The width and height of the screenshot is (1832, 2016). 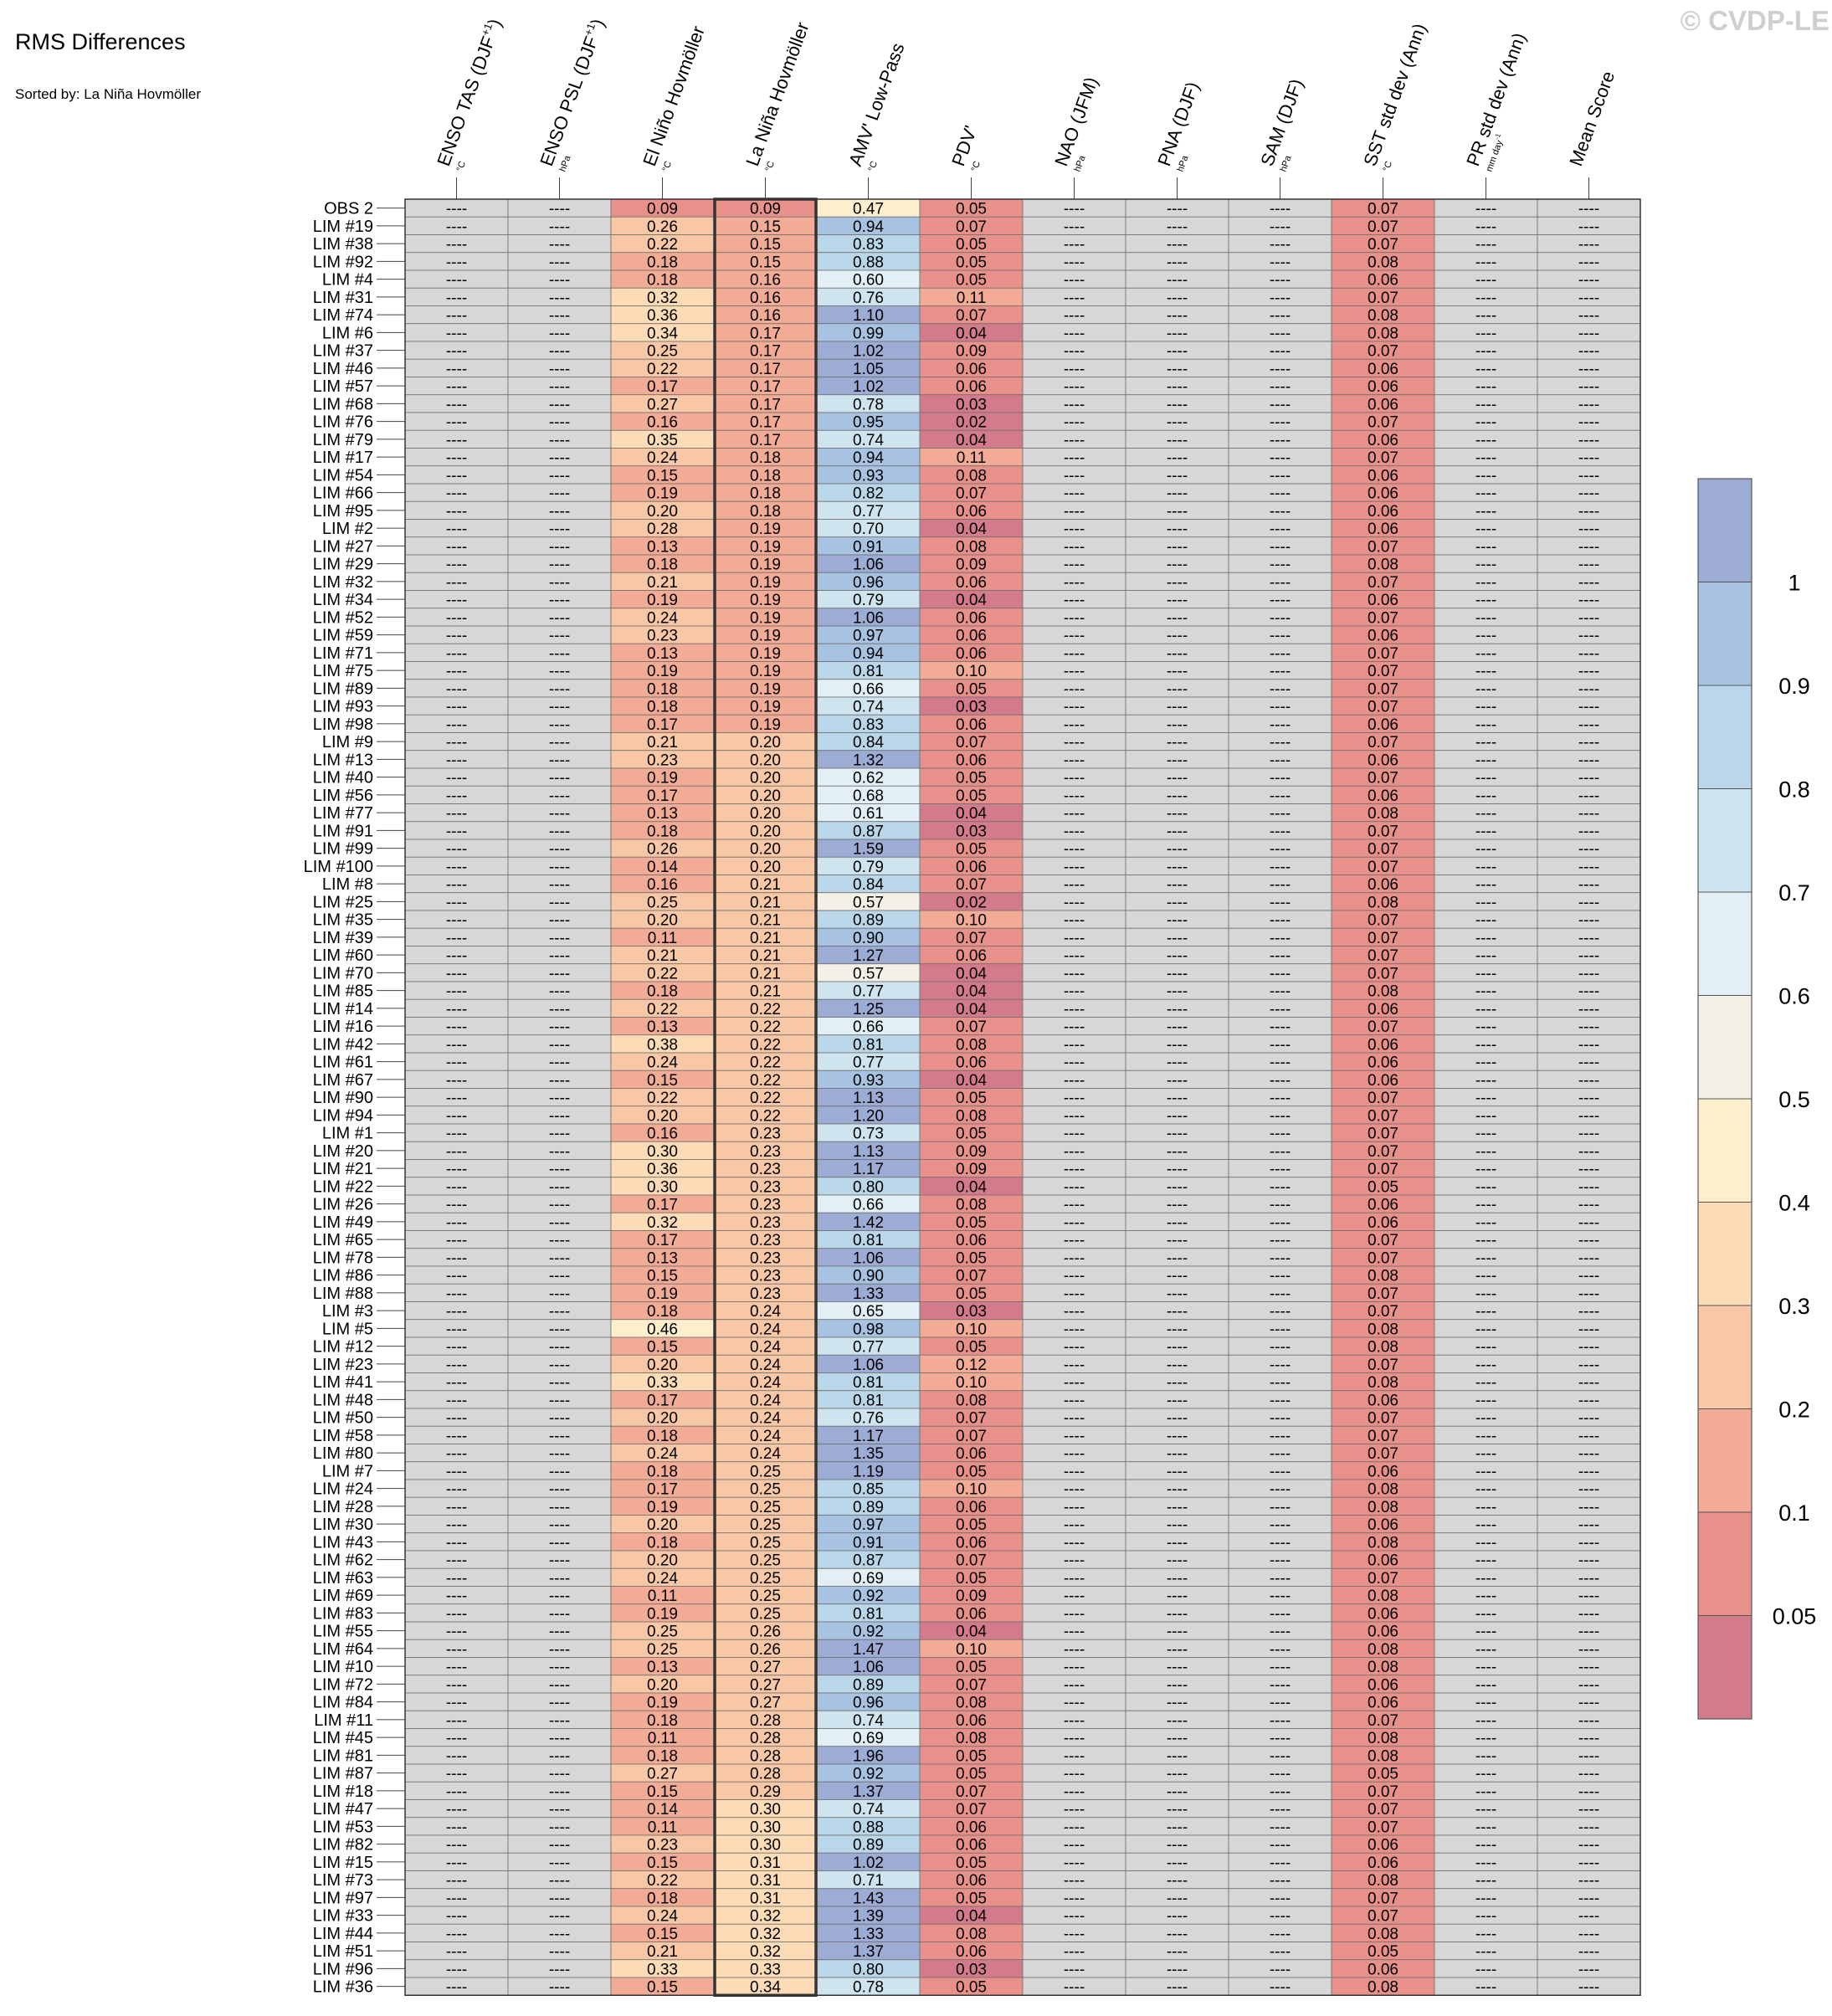 What do you see at coordinates (343, 600) in the screenshot?
I see `row-label: LIM #34` at bounding box center [343, 600].